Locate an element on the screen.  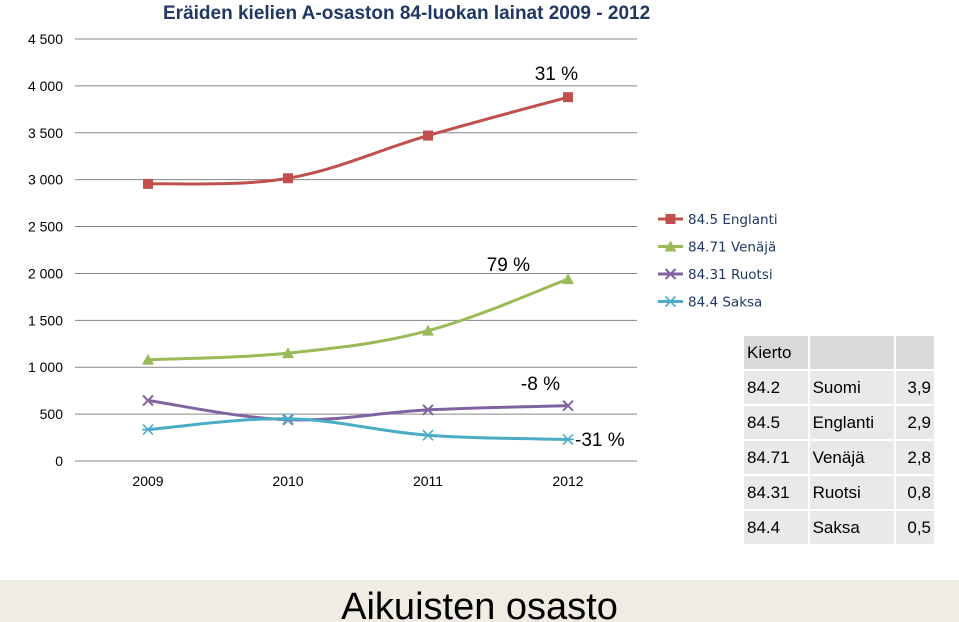
change-annotation: 79 % is located at coordinates (508, 265).